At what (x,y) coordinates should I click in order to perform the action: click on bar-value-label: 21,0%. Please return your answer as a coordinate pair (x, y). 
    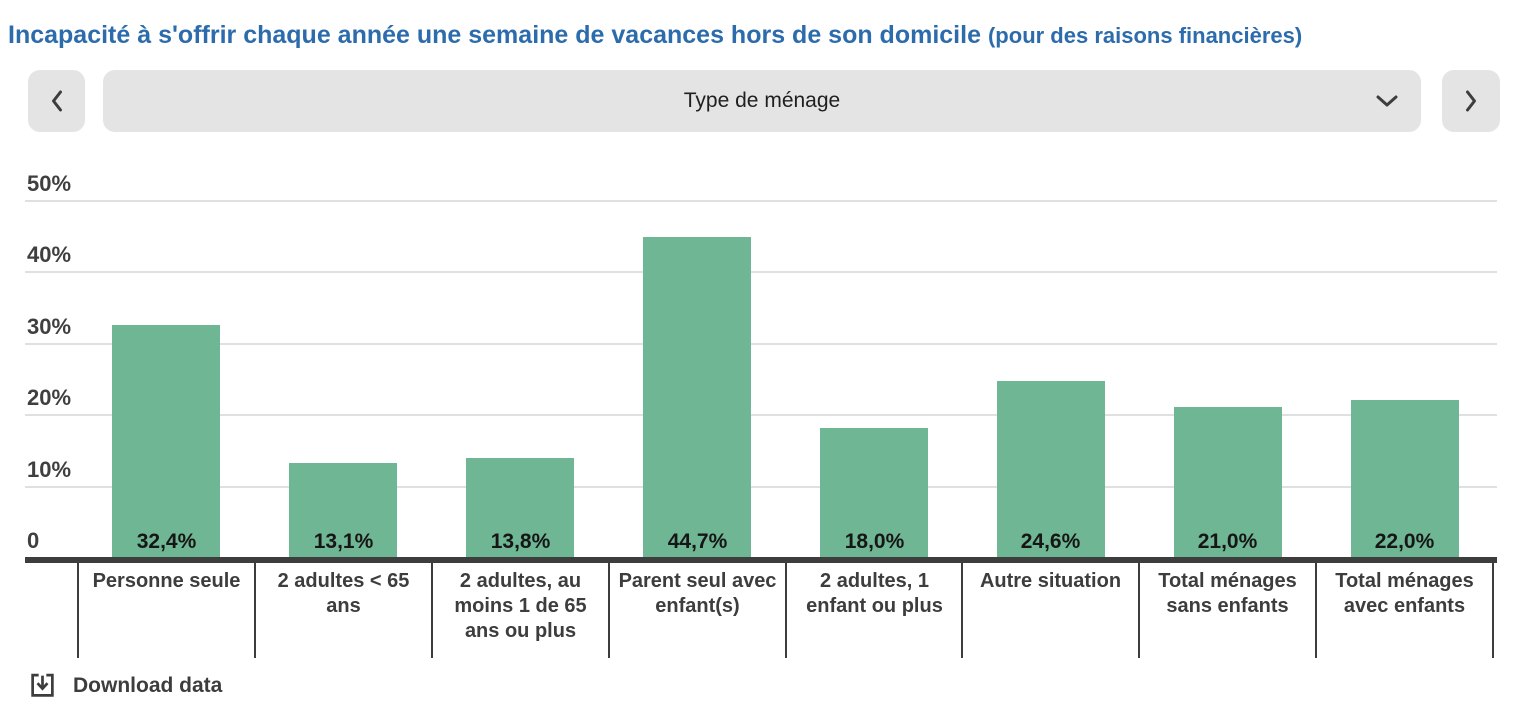
    Looking at the image, I should click on (1227, 541).